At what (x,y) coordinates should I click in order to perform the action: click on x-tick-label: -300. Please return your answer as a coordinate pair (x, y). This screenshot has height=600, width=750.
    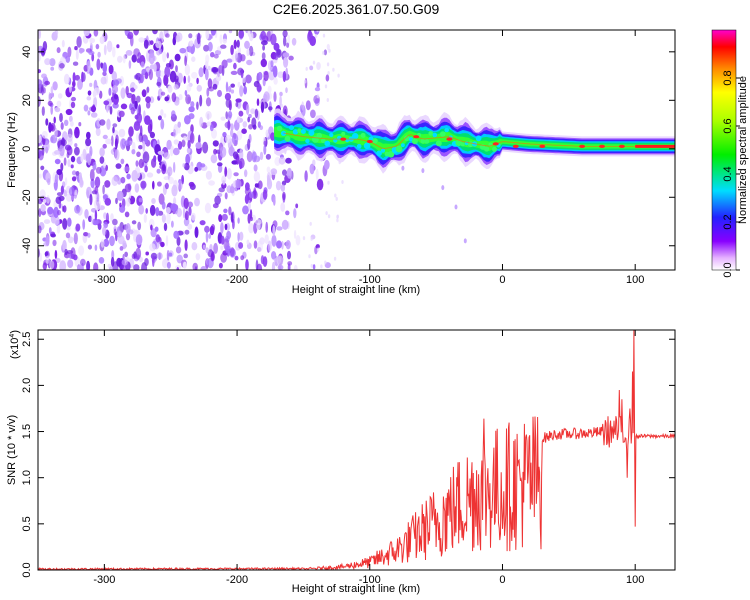
    Looking at the image, I should click on (104, 580).